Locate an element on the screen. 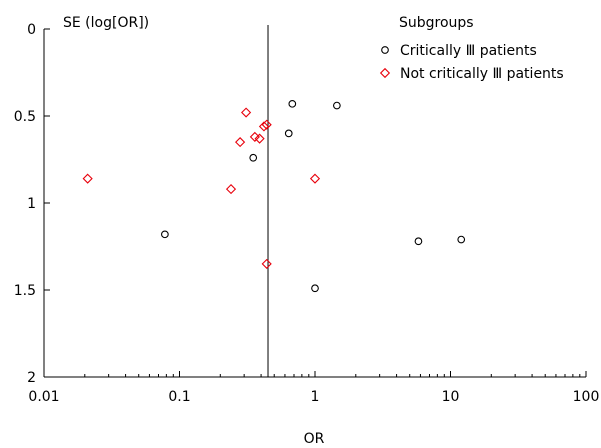 The width and height of the screenshot is (601, 448). x-tick-label: 10 is located at coordinates (451, 397).